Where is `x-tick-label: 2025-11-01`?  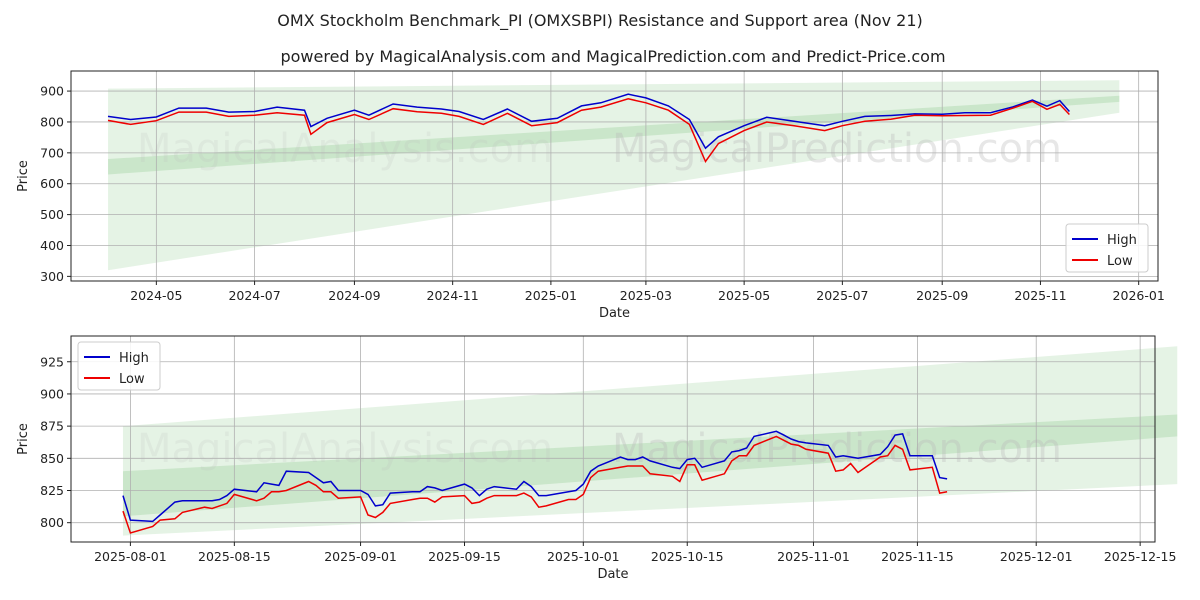 x-tick-label: 2025-11-01 is located at coordinates (813, 556).